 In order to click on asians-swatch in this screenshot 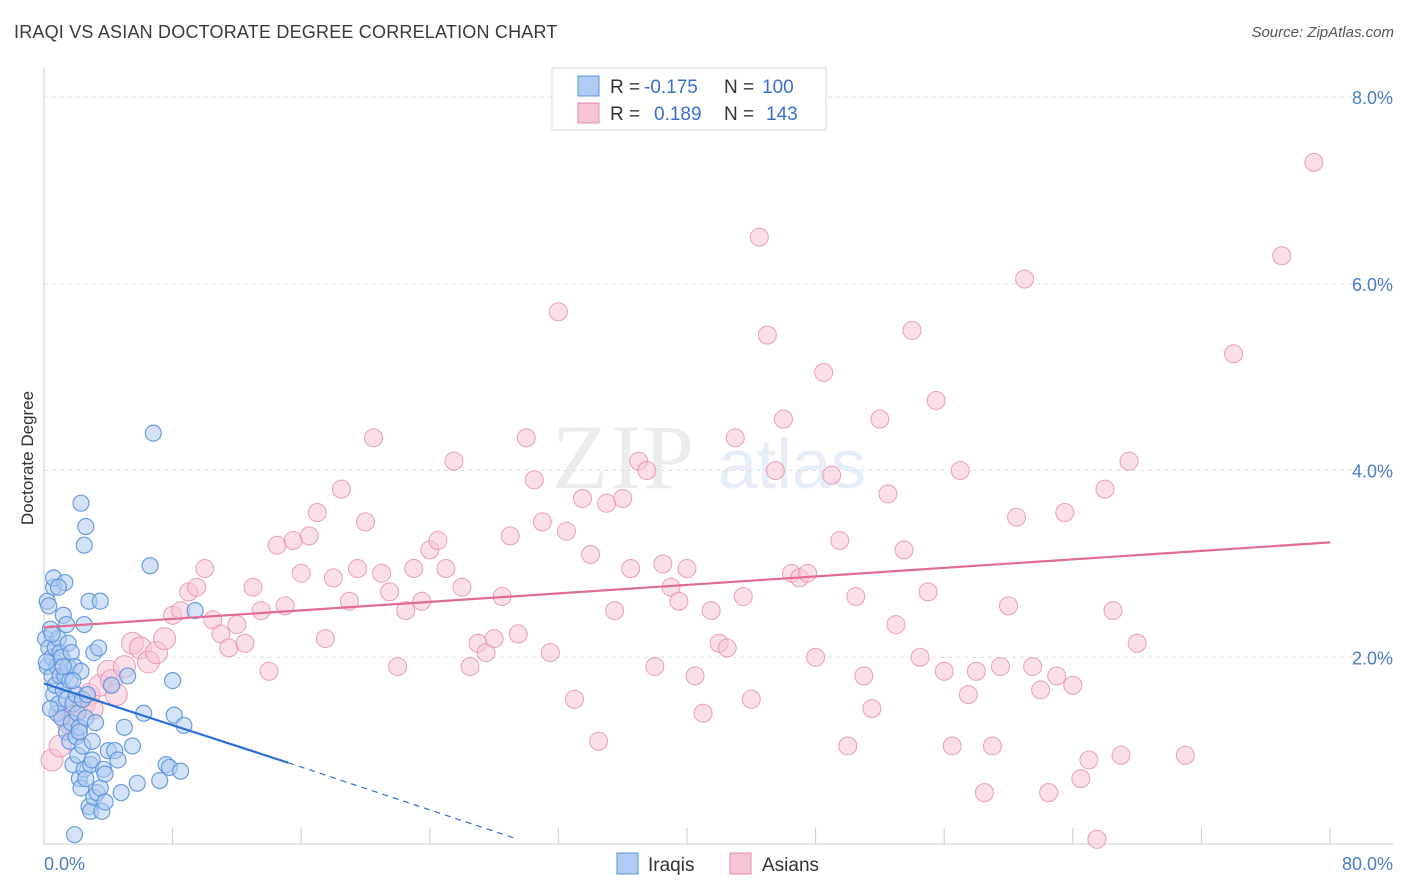, I will do `click(588, 113)`.